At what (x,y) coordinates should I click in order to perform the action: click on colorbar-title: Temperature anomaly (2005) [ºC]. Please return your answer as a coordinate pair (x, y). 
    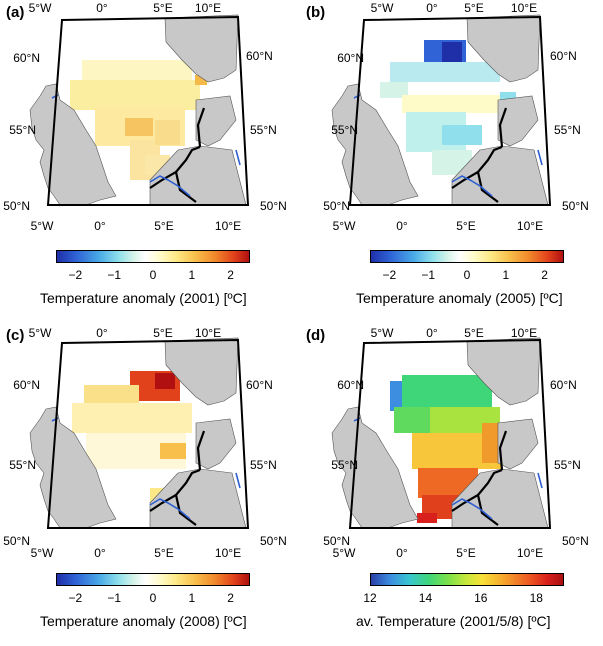
    Looking at the image, I should click on (459, 298).